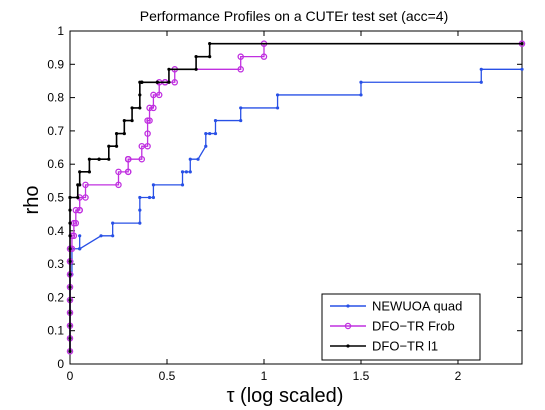 This screenshot has width=545, height=410. What do you see at coordinates (55, 231) in the screenshot?
I see `y-tick-label: 0.4` at bounding box center [55, 231].